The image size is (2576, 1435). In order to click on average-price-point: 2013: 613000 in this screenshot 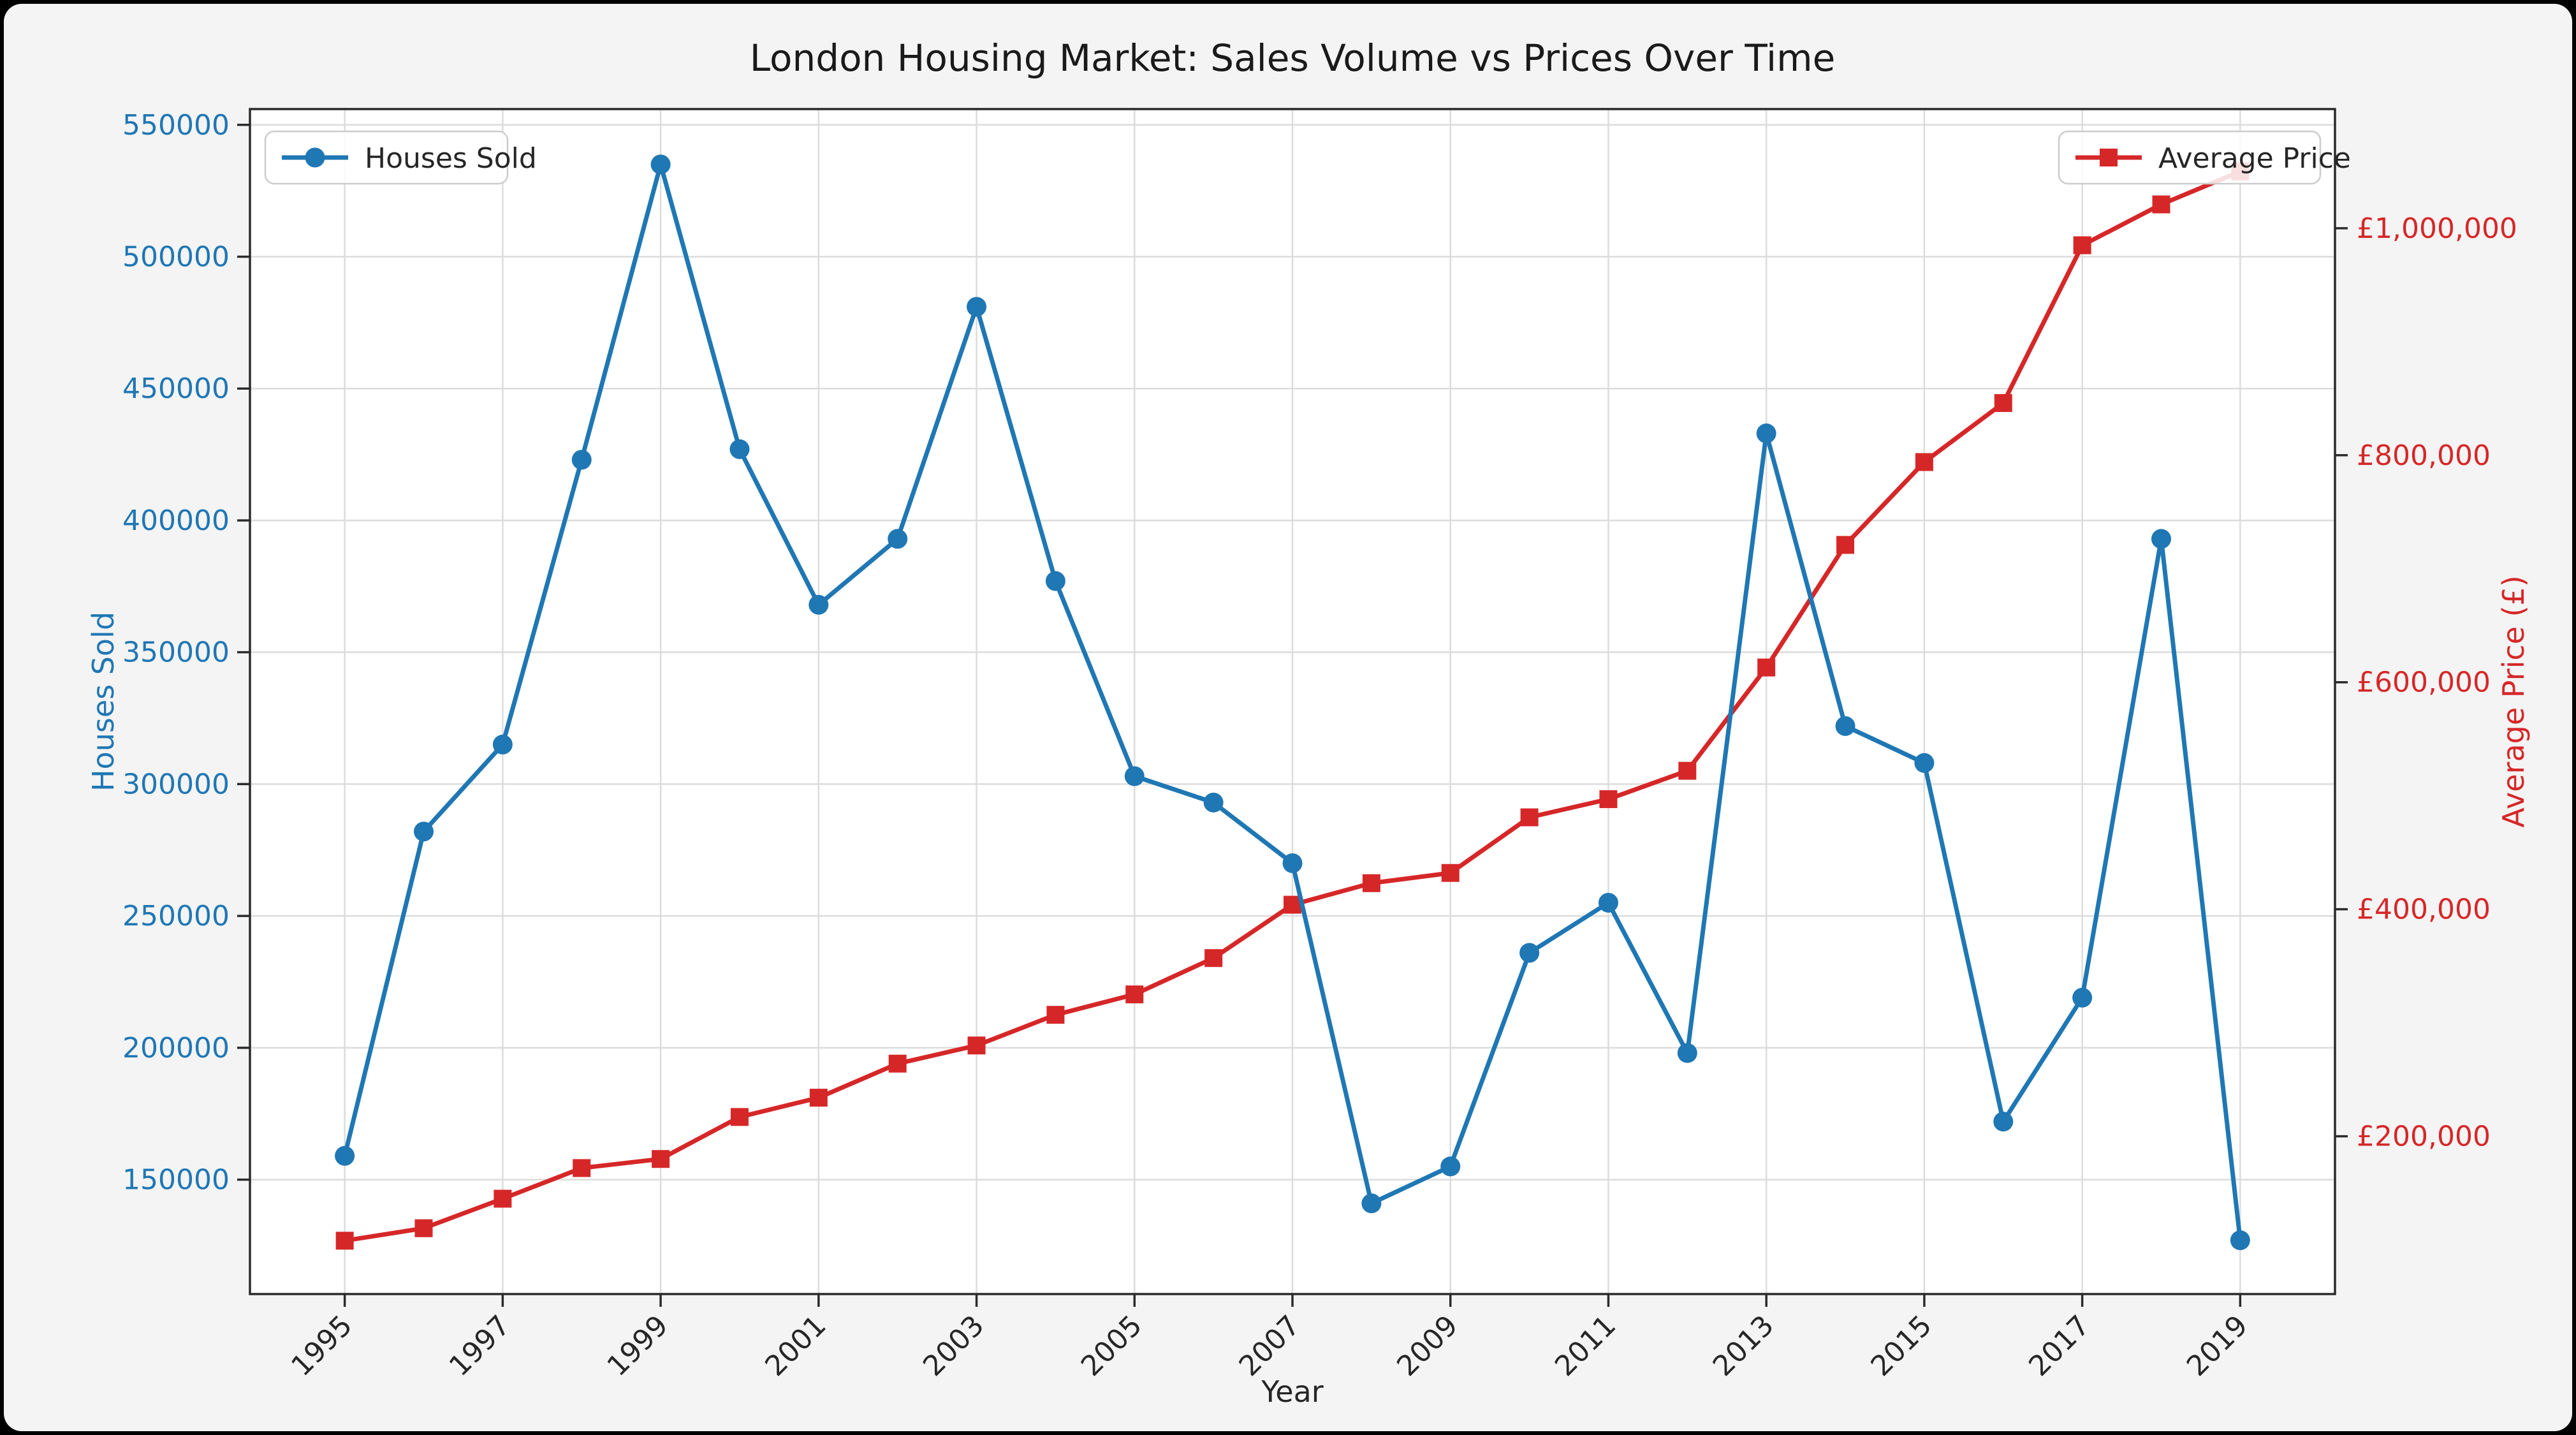, I will do `click(1766, 668)`.